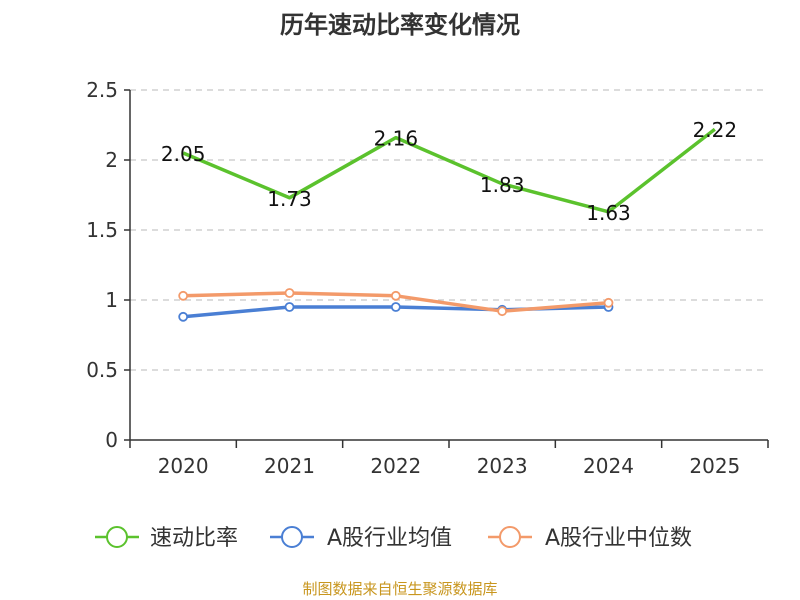  What do you see at coordinates (618, 538) in the screenshot?
I see `legend-label: A股行业中位数` at bounding box center [618, 538].